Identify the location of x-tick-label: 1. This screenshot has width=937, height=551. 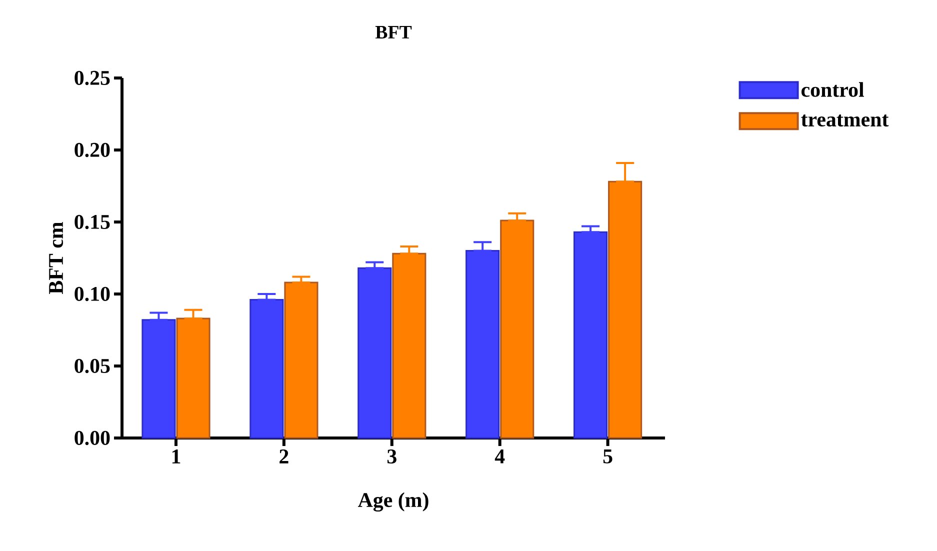
(176, 457).